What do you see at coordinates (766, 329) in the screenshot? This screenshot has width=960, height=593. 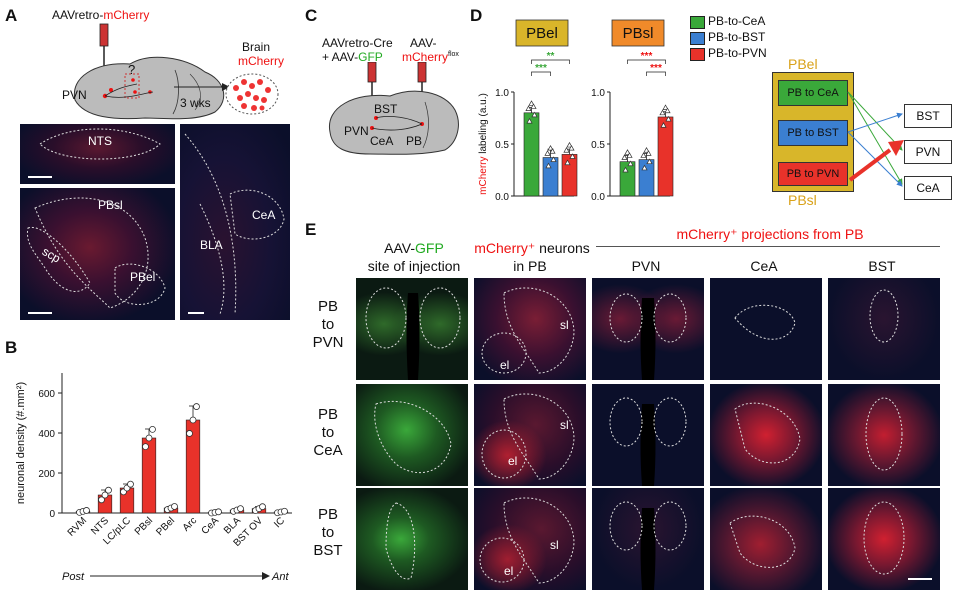 I see `tile-pvn-cea` at bounding box center [766, 329].